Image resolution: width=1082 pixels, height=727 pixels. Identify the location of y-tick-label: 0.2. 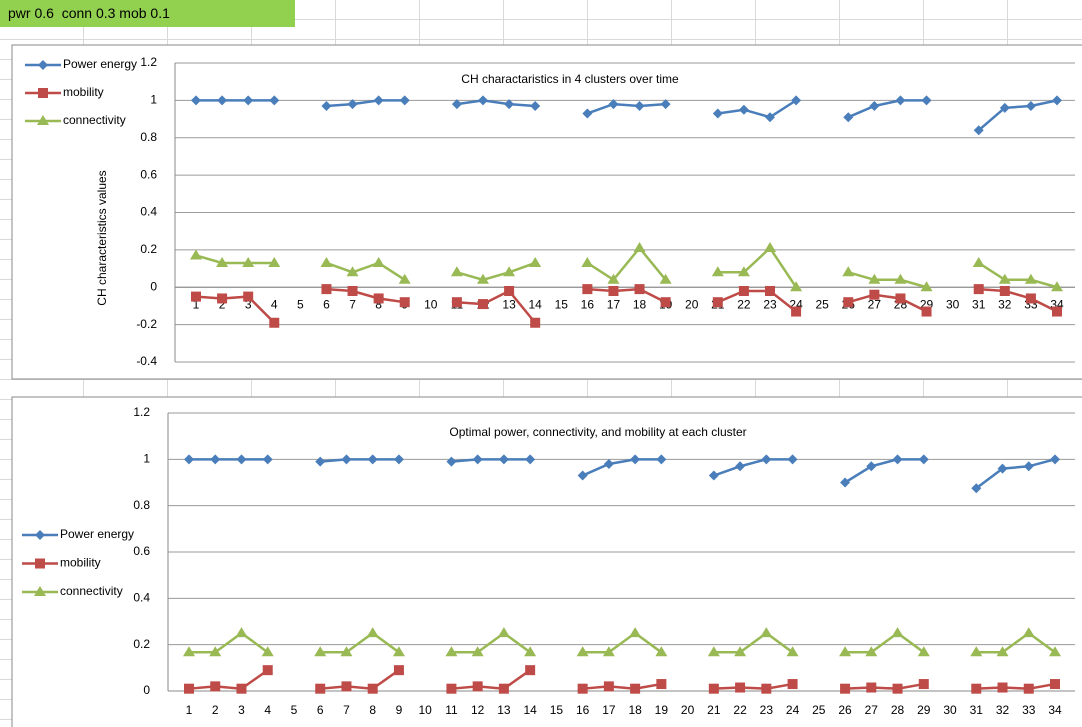
(141, 644).